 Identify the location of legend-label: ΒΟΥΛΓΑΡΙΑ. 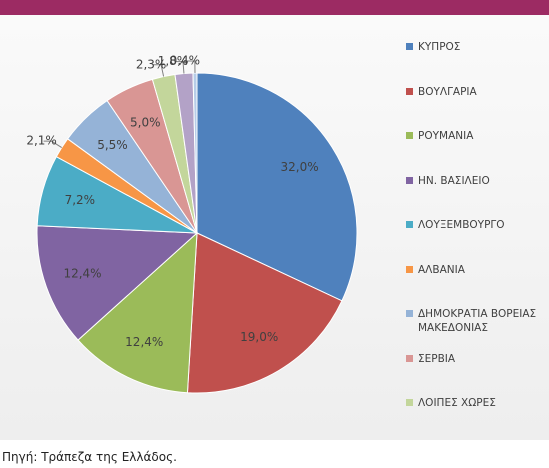
(447, 91).